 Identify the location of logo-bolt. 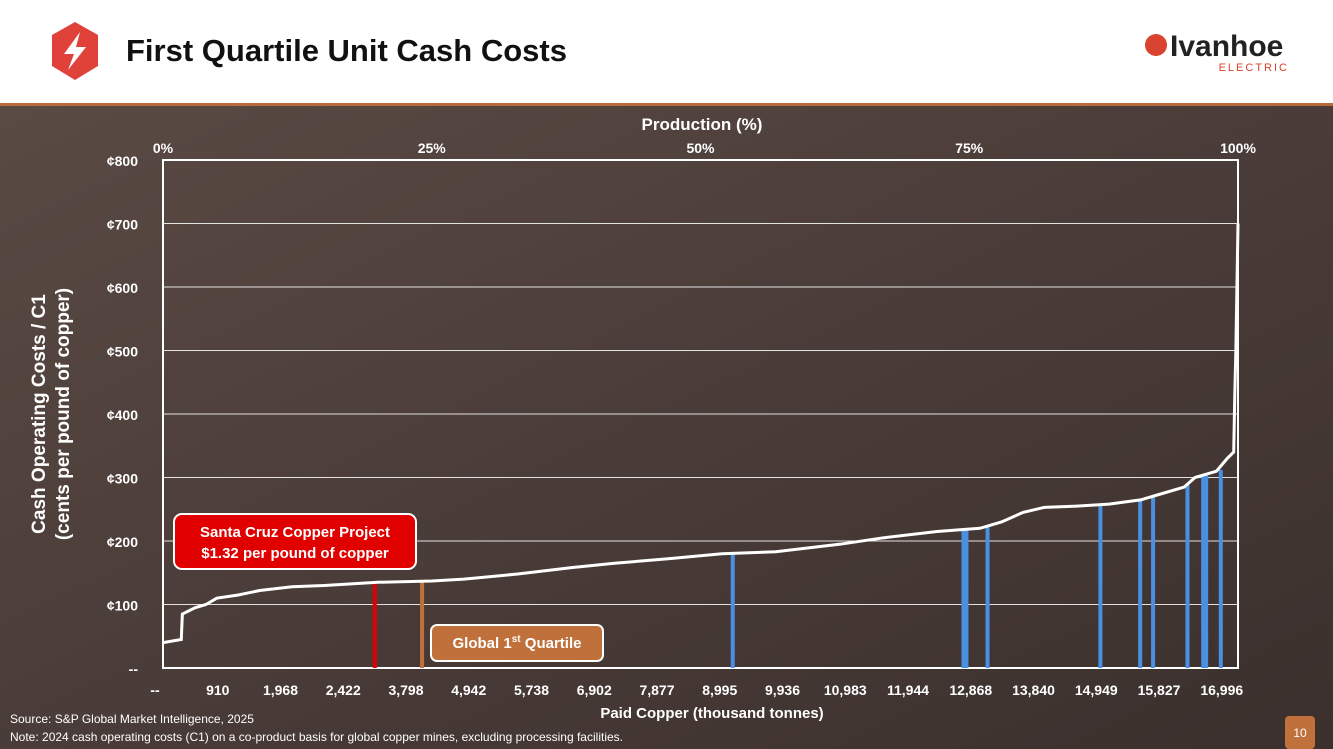
(75, 51).